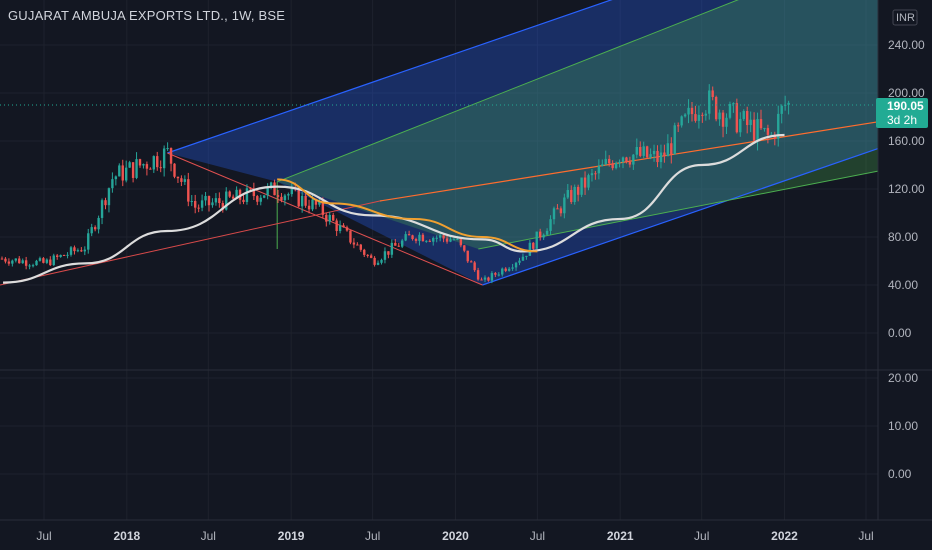 Image resolution: width=932 pixels, height=550 pixels. What do you see at coordinates (906, 189) in the screenshot?
I see `price-tick-label: 120.00` at bounding box center [906, 189].